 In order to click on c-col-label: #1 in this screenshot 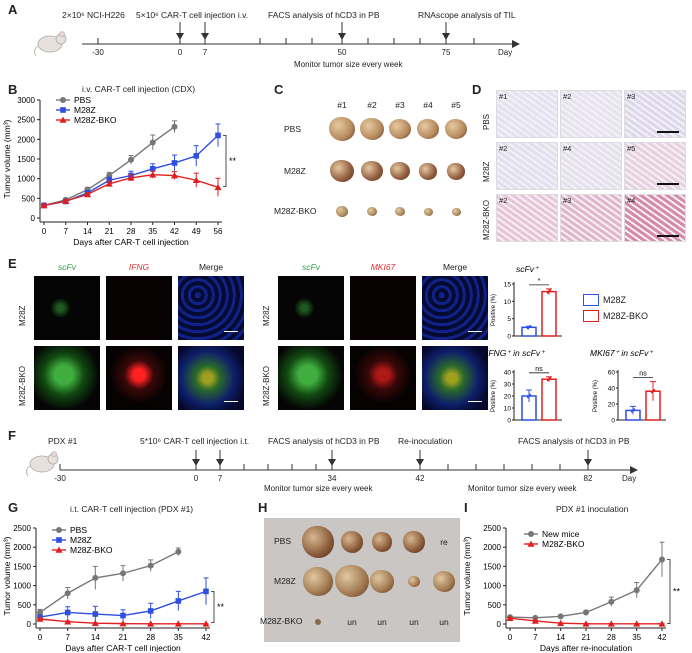, I will do `click(342, 105)`.